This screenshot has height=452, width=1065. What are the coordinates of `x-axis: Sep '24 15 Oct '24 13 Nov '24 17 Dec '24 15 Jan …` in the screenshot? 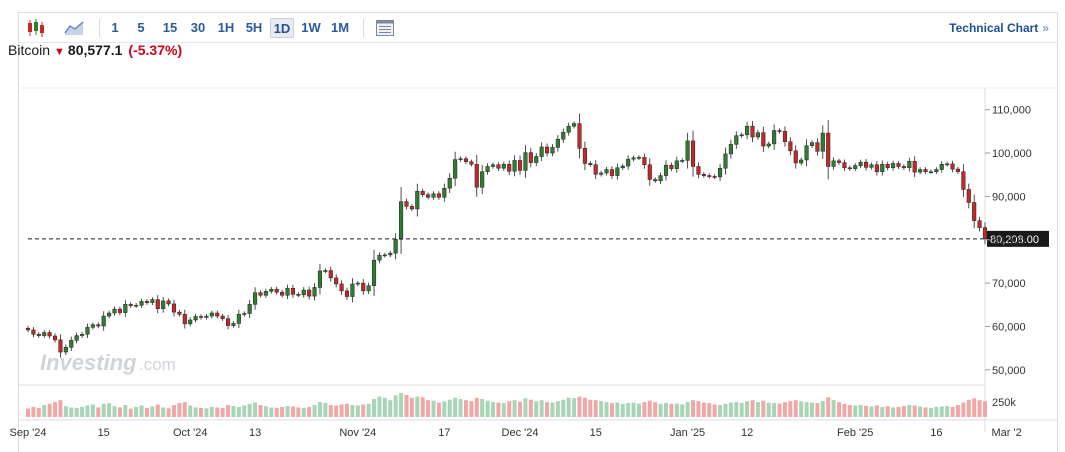 It's located at (516, 433).